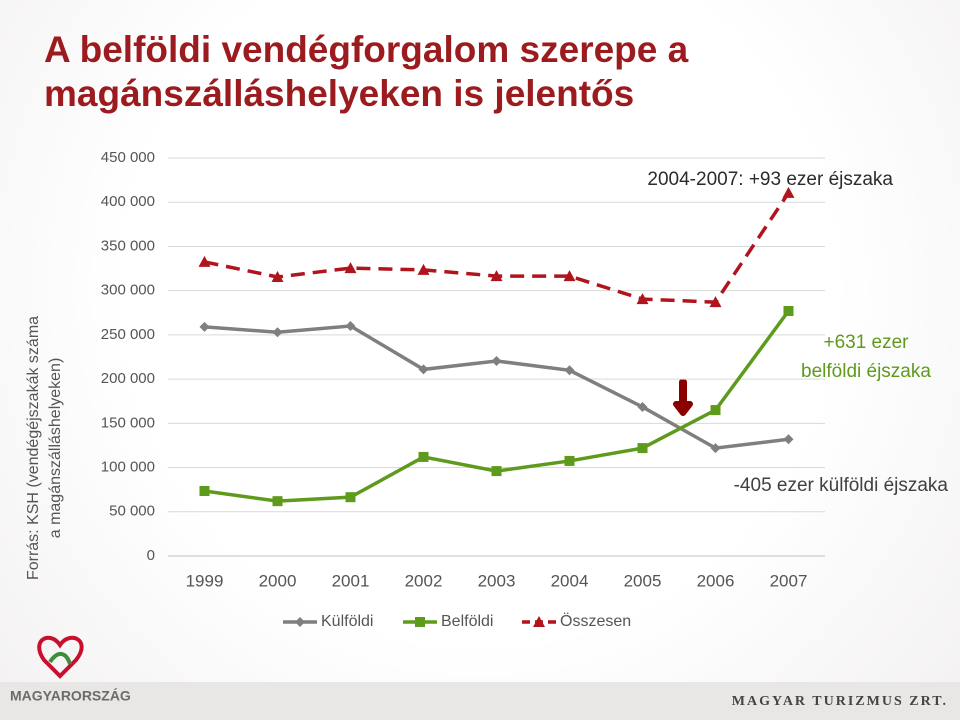  What do you see at coordinates (716, 580) in the screenshot?
I see `x-tick-label: 2006` at bounding box center [716, 580].